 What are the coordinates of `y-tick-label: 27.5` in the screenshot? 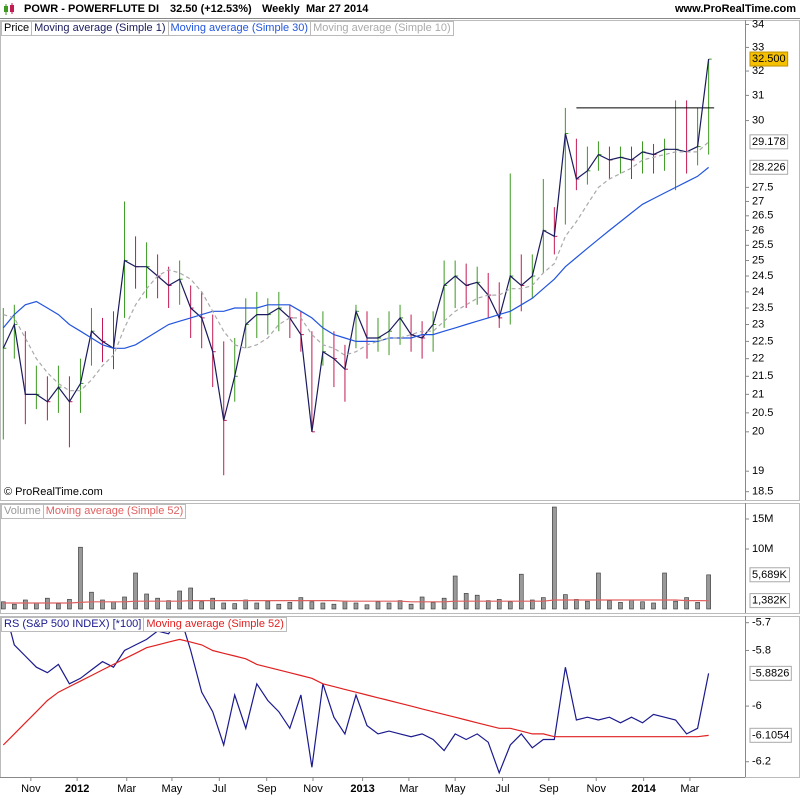 It's located at (762, 187).